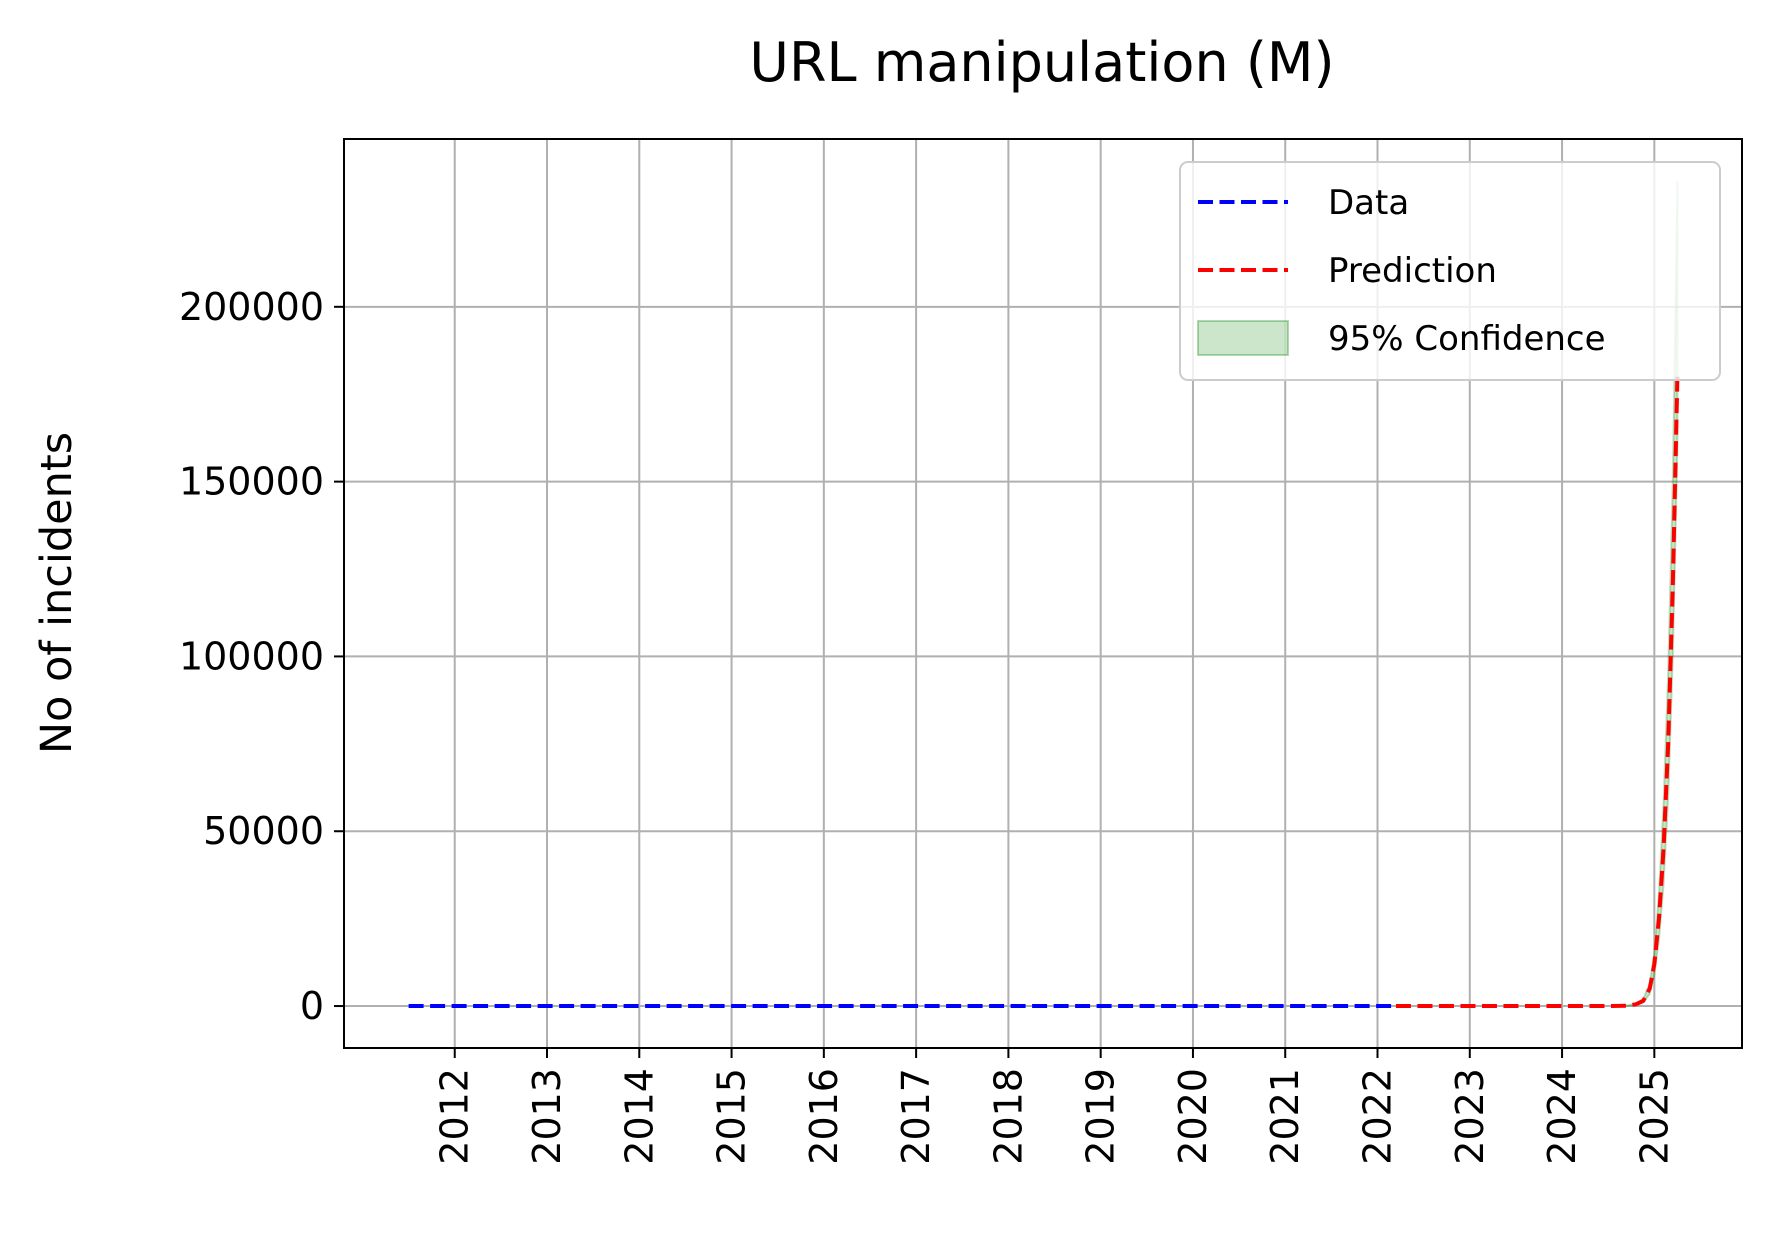  What do you see at coordinates (1378, 1116) in the screenshot?
I see `x-tick-label: 2022` at bounding box center [1378, 1116].